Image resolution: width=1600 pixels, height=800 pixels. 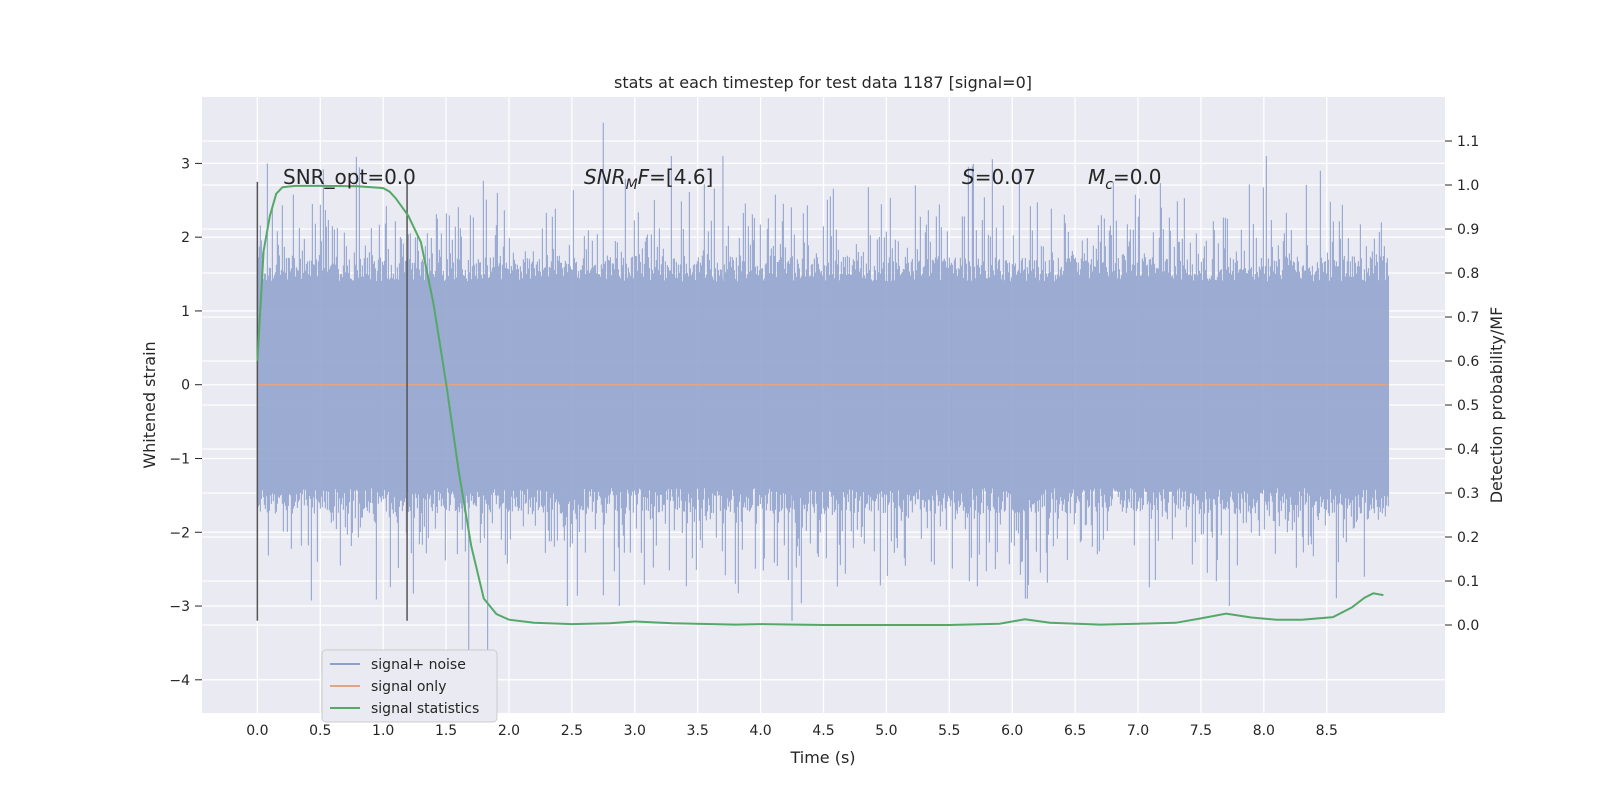 What do you see at coordinates (257, 731) in the screenshot?
I see `x-tick-label: 0.0` at bounding box center [257, 731].